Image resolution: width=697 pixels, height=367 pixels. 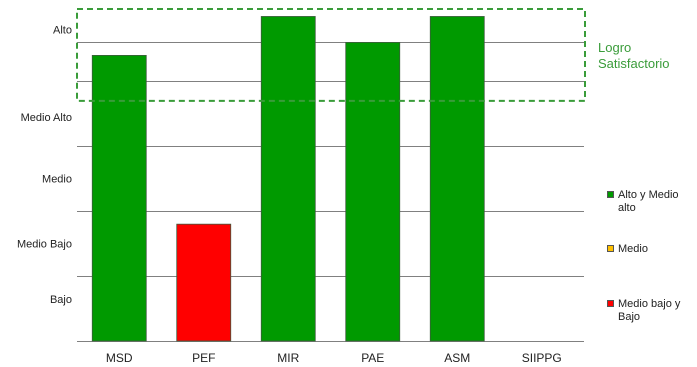 I want to click on y-tick-label: Bajo, so click(x=61, y=300).